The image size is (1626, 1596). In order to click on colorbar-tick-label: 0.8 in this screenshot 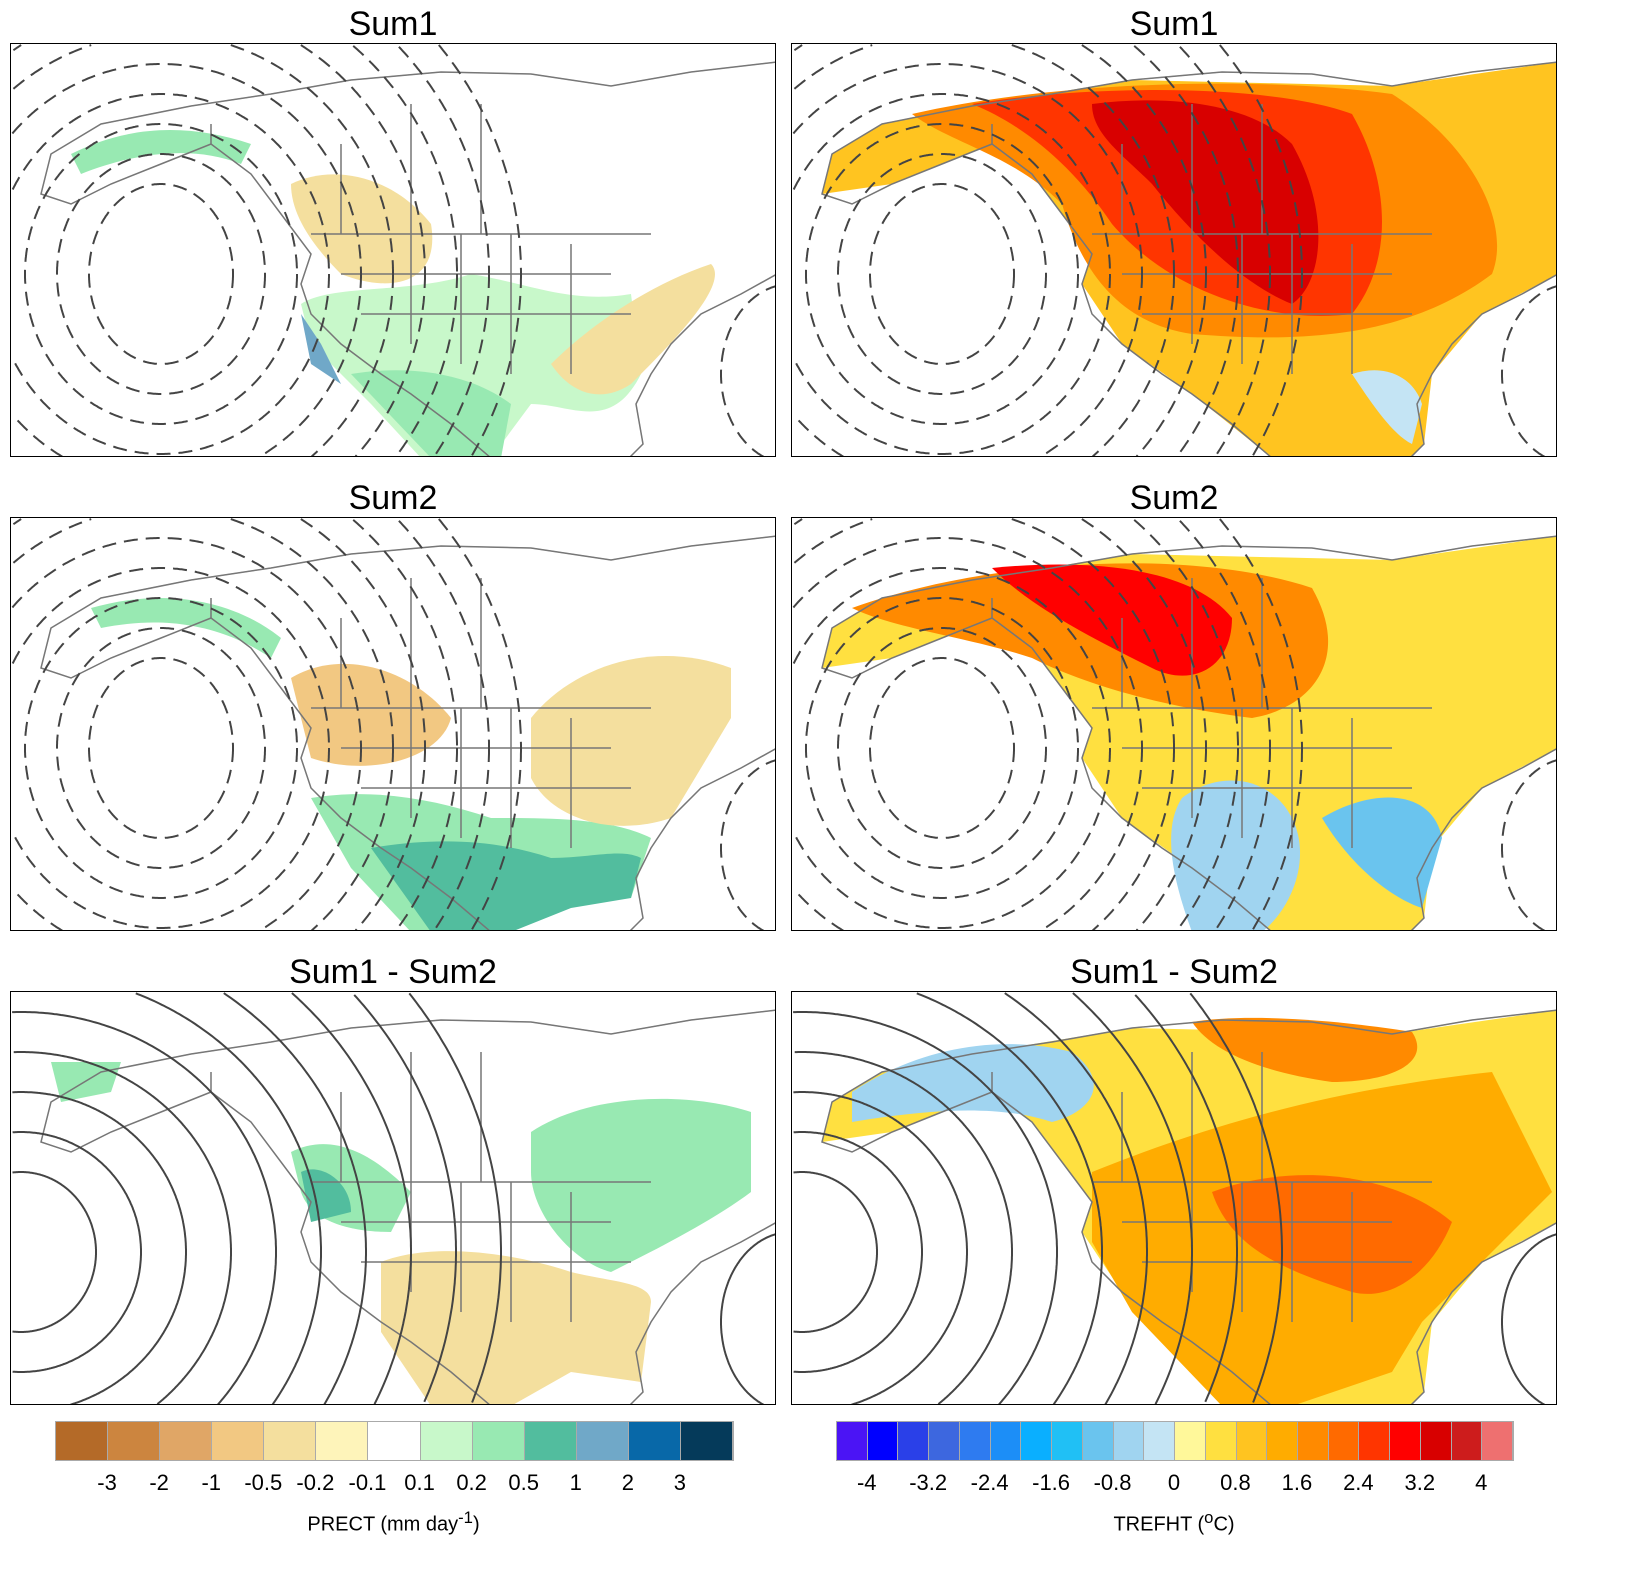, I will do `click(1235, 1482)`.